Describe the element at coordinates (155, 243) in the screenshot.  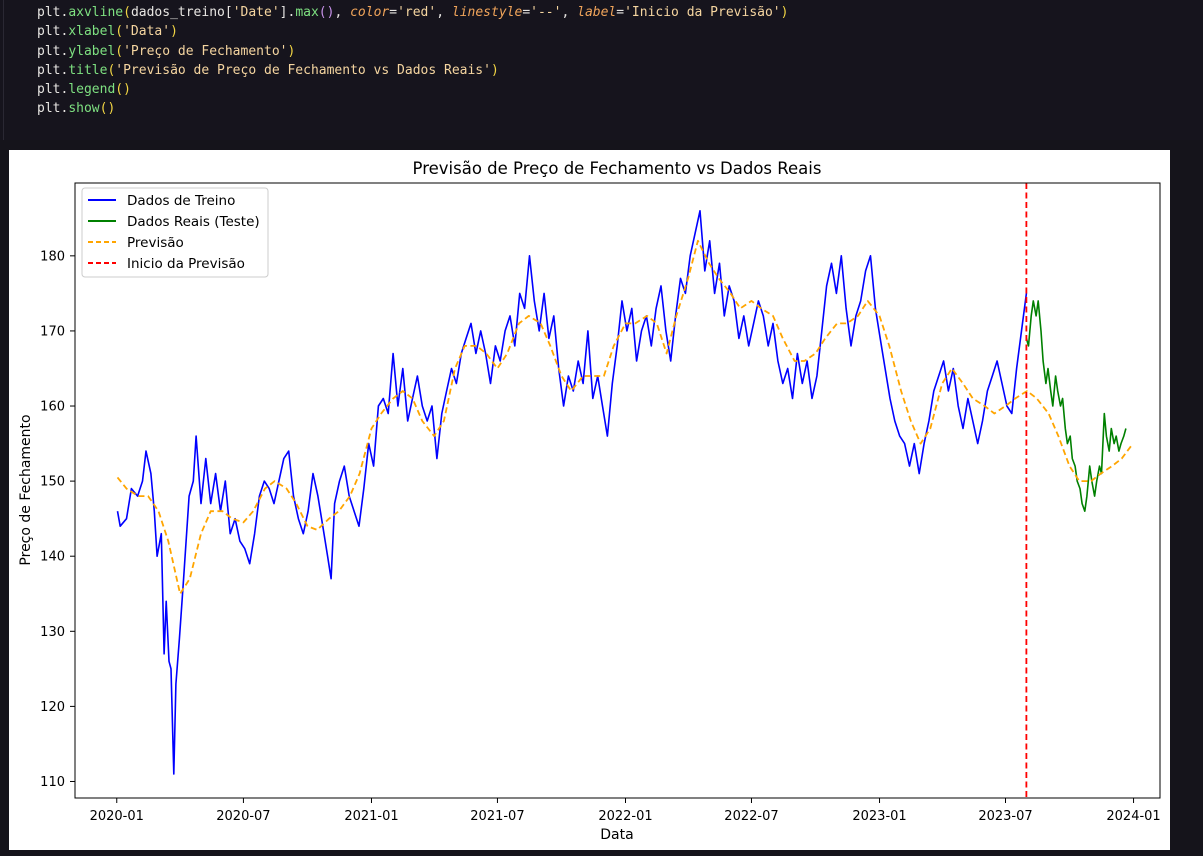
I see `legend-label-previsao: Previsão` at that location.